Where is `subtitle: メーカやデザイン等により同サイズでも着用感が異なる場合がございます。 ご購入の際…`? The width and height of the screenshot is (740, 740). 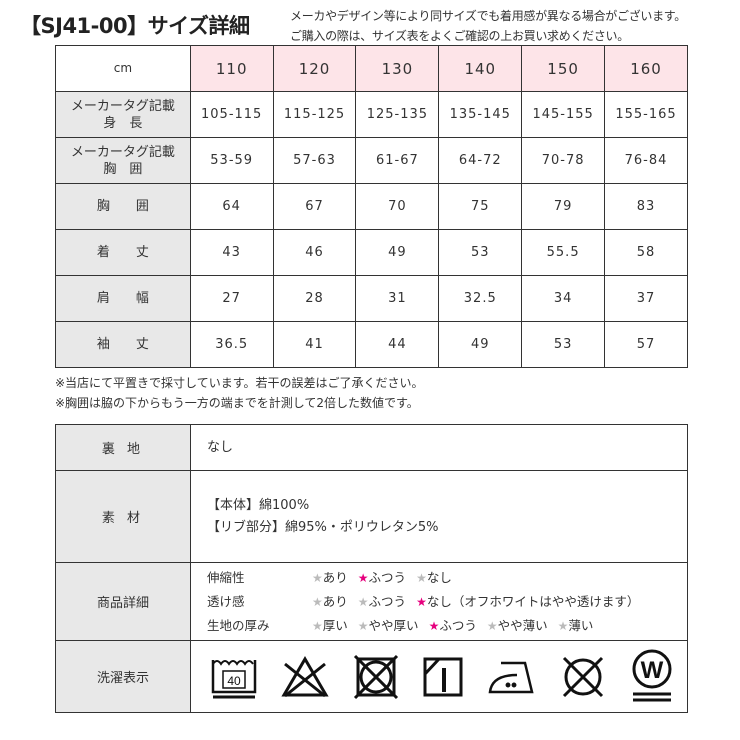 subtitle: メーカやデザイン等により同サイズでも着用感が異なる場合がございます。 ご購入の際… is located at coordinates (488, 26).